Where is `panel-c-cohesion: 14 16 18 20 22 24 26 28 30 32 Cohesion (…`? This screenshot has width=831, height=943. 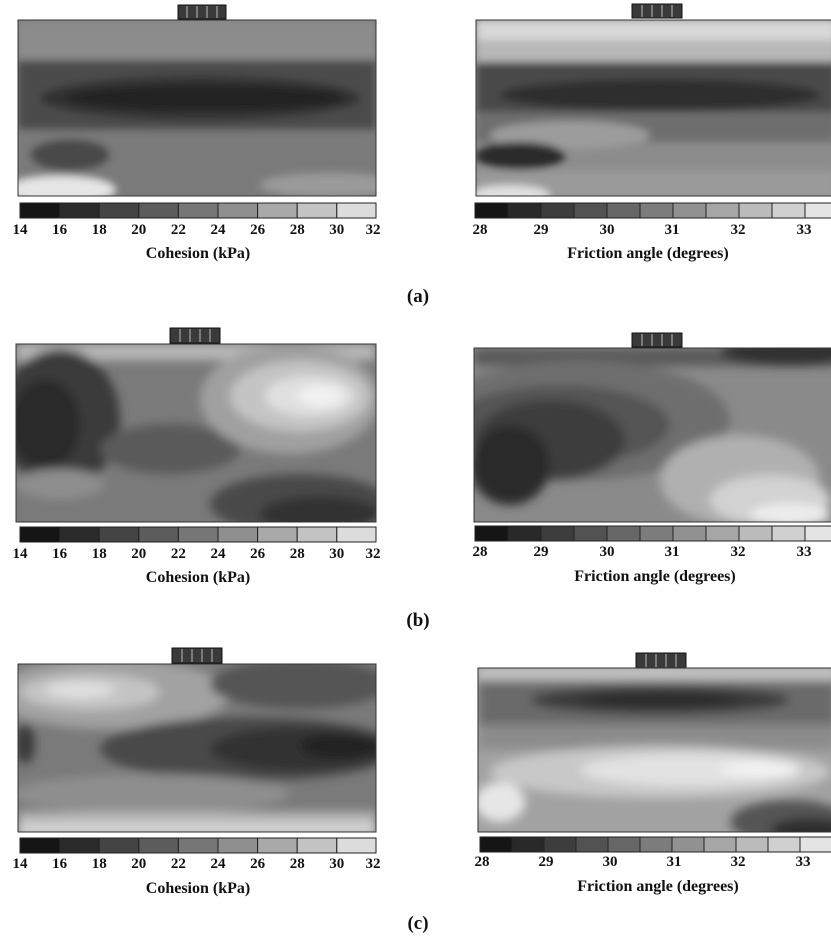
panel-c-cohesion: 14 16 18 20 22 24 26 28 30 32 Cohesion (… is located at coordinates (200, 789).